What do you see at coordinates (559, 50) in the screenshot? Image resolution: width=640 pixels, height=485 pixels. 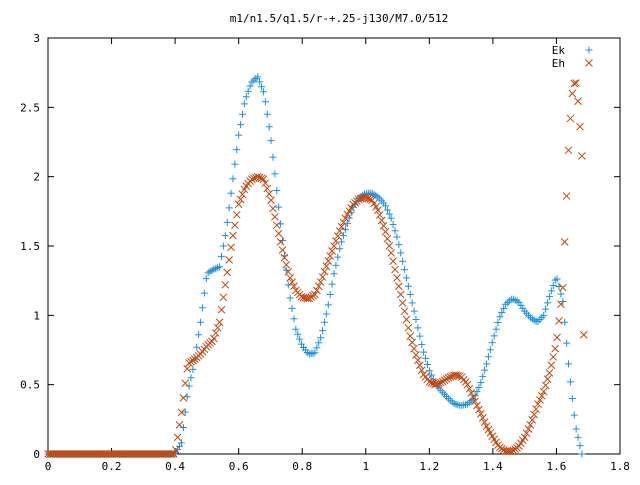 I see `legend-label-ek: Ek` at bounding box center [559, 50].